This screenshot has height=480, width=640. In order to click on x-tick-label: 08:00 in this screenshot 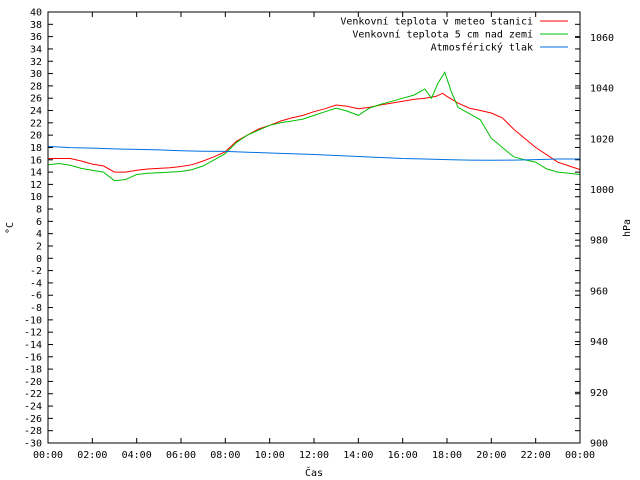, I will do `click(225, 455)`.